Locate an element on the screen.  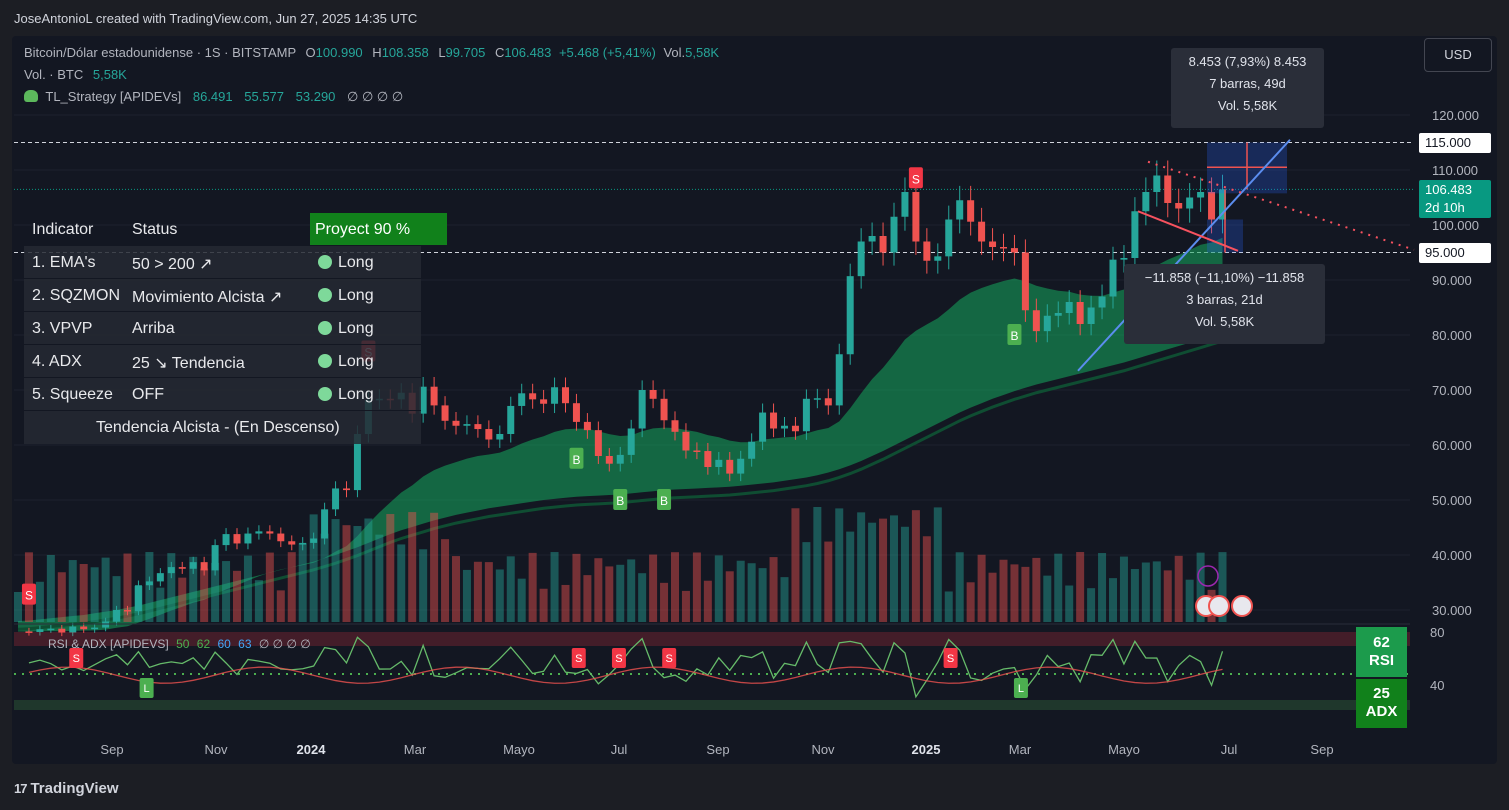
trend-line-red is located at coordinates (1188, 231).